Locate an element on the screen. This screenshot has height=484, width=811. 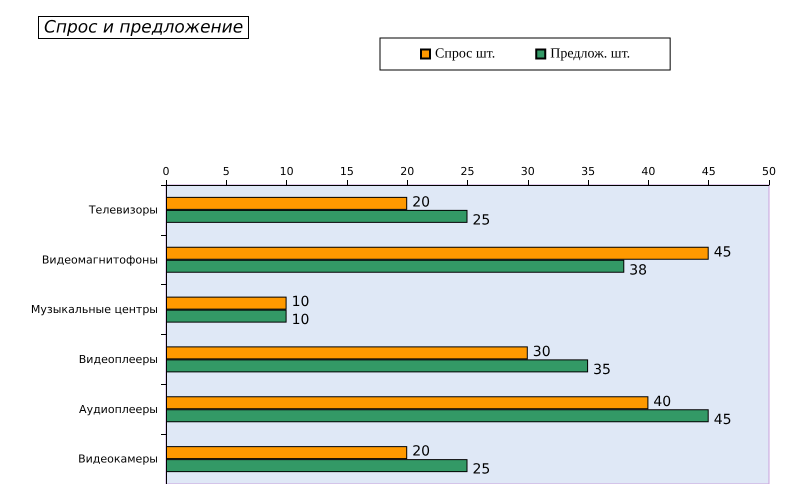
y-tick-label: Видеокамеры is located at coordinates (118, 459).